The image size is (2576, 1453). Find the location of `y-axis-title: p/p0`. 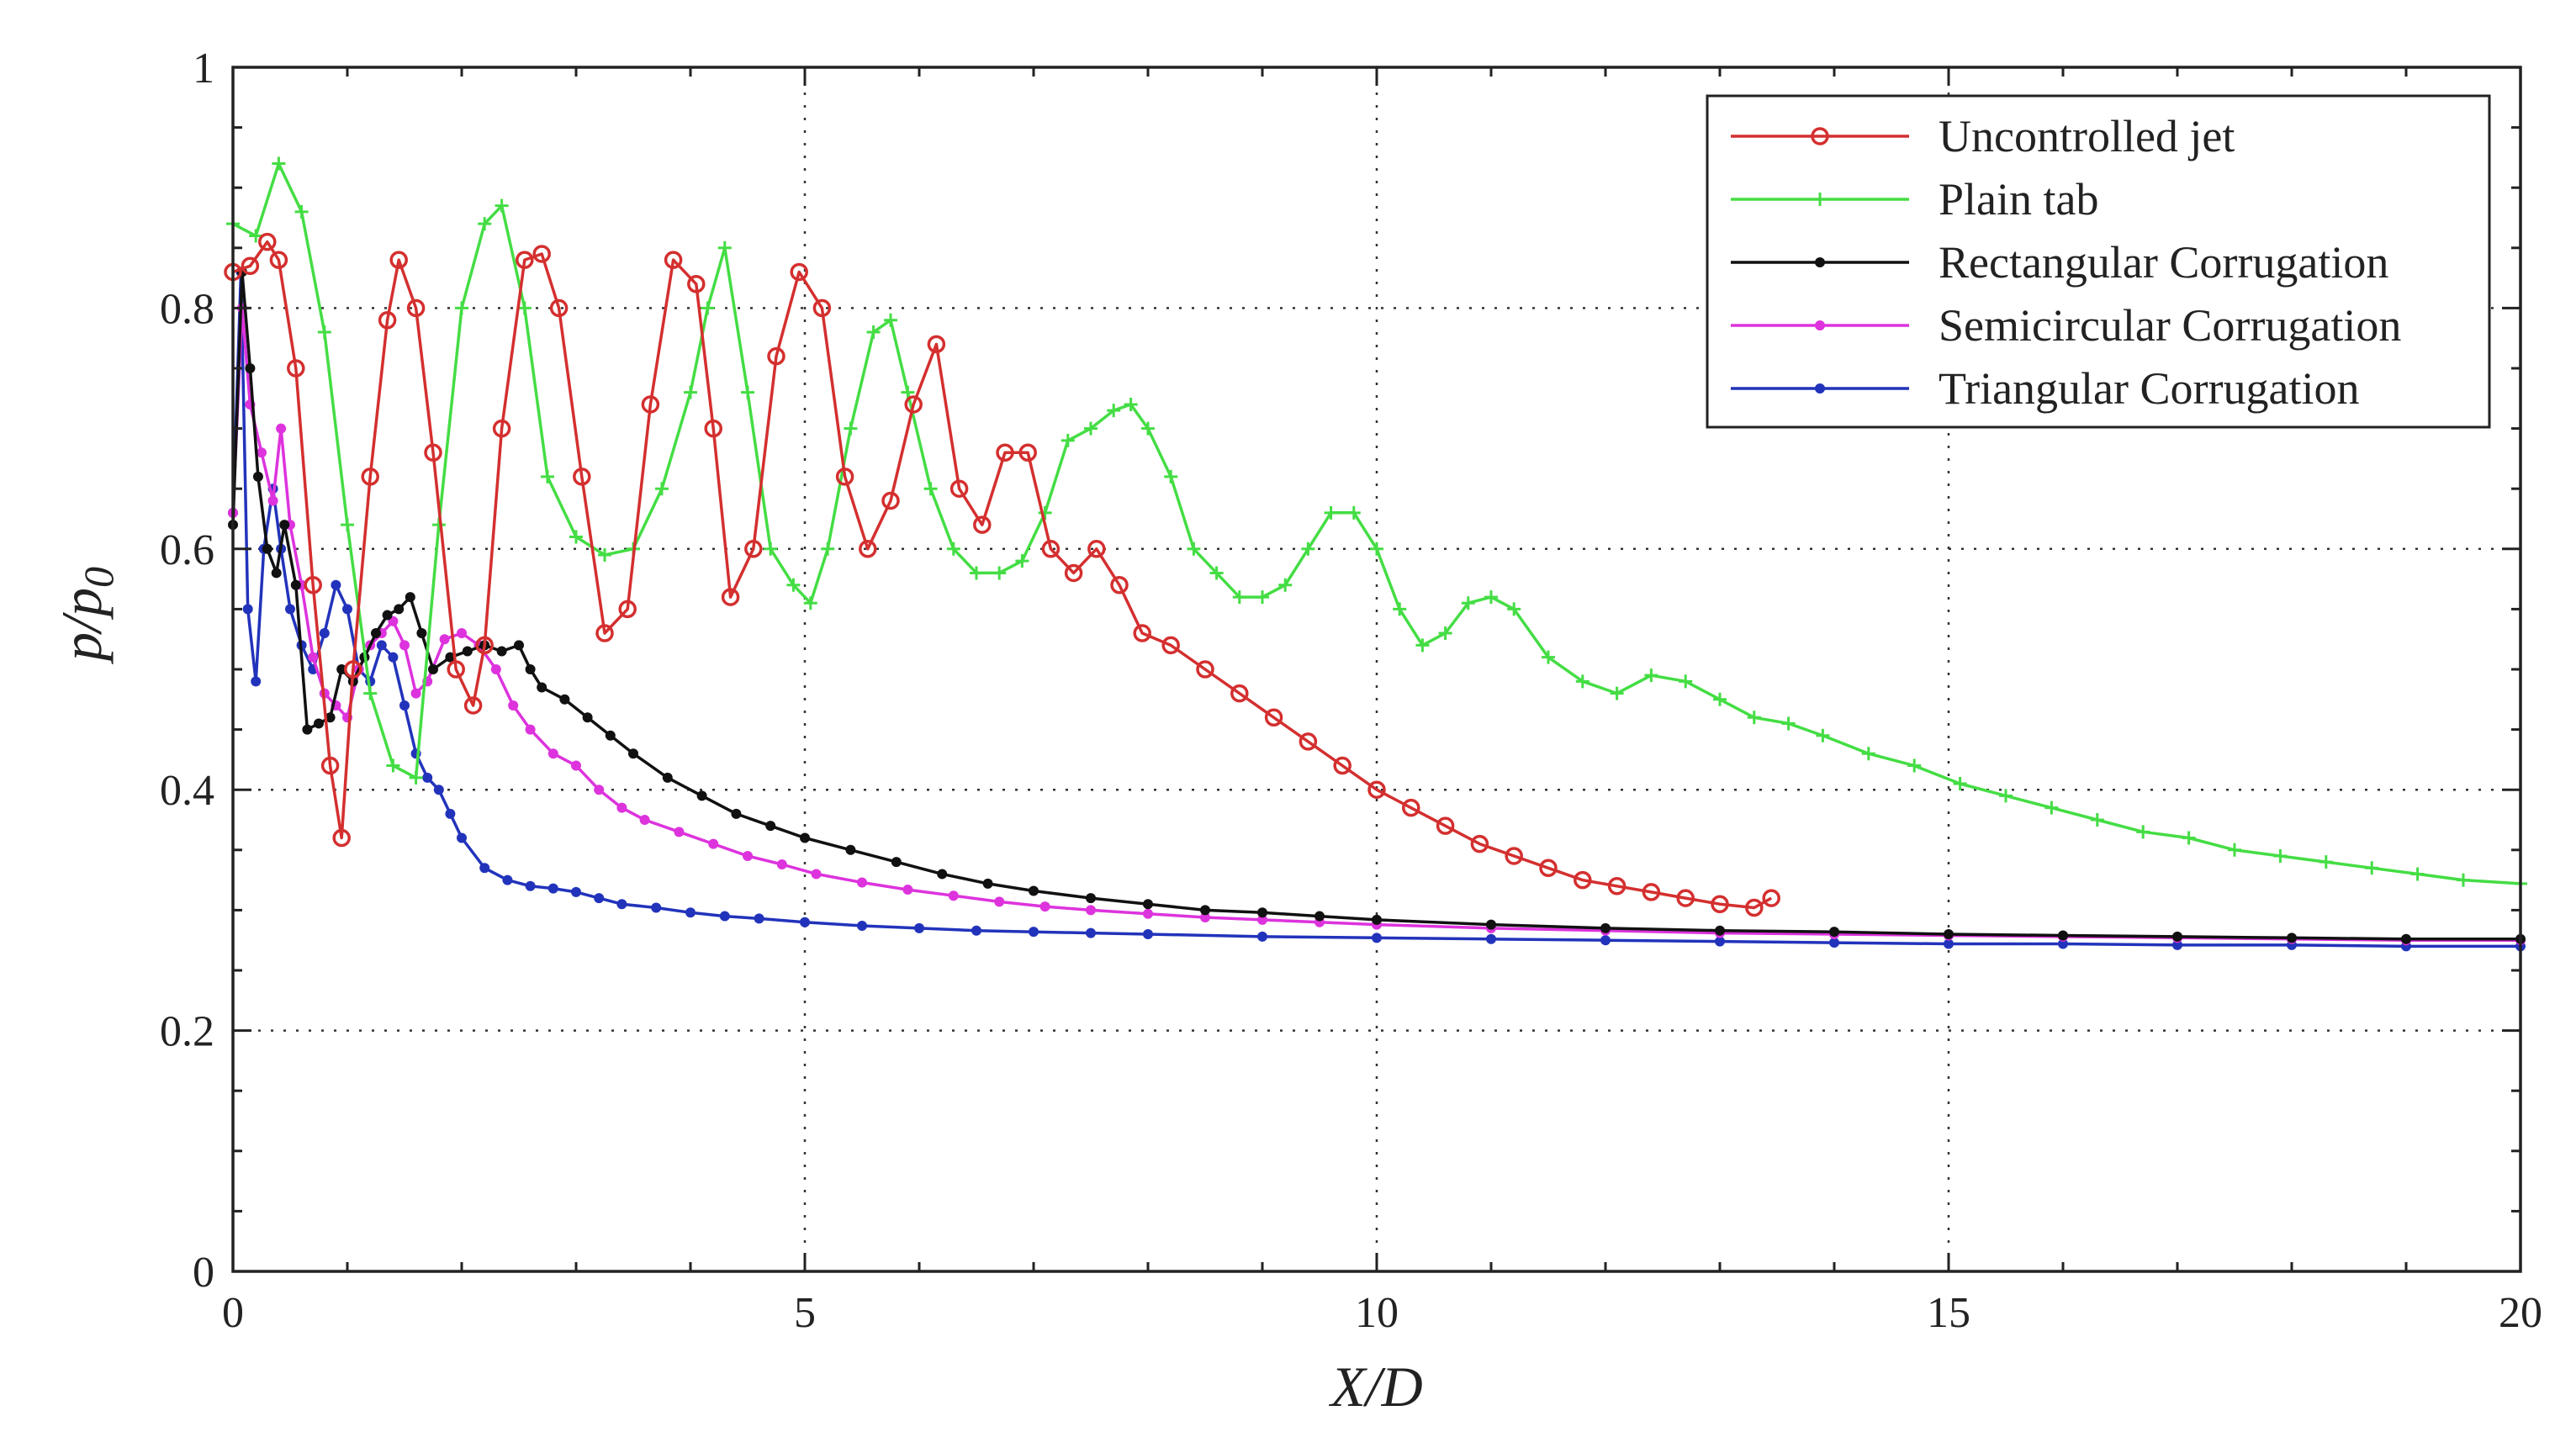

y-axis-title: p/p0 is located at coordinates (86, 615).